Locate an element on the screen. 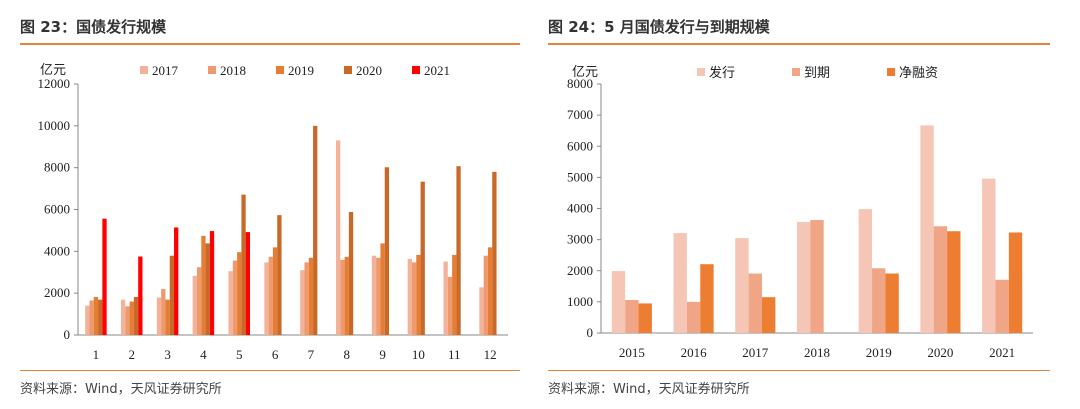  x-tick-label: 3 is located at coordinates (167, 354).